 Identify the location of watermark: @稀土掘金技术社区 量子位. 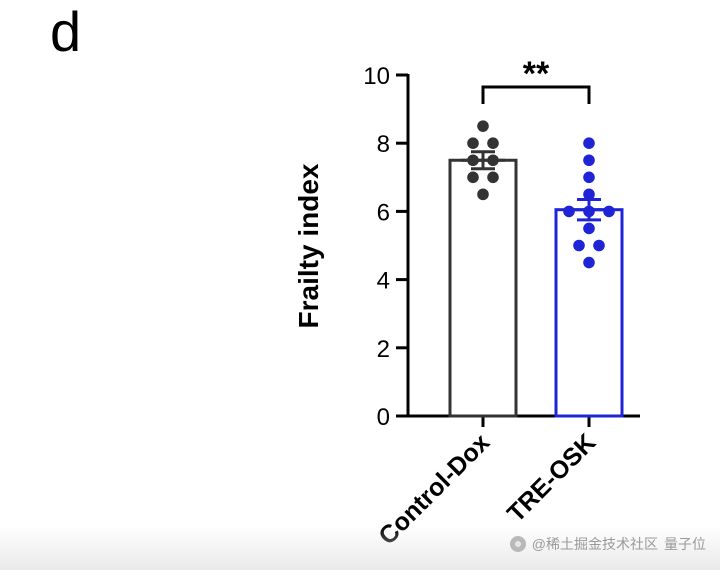
(607, 544).